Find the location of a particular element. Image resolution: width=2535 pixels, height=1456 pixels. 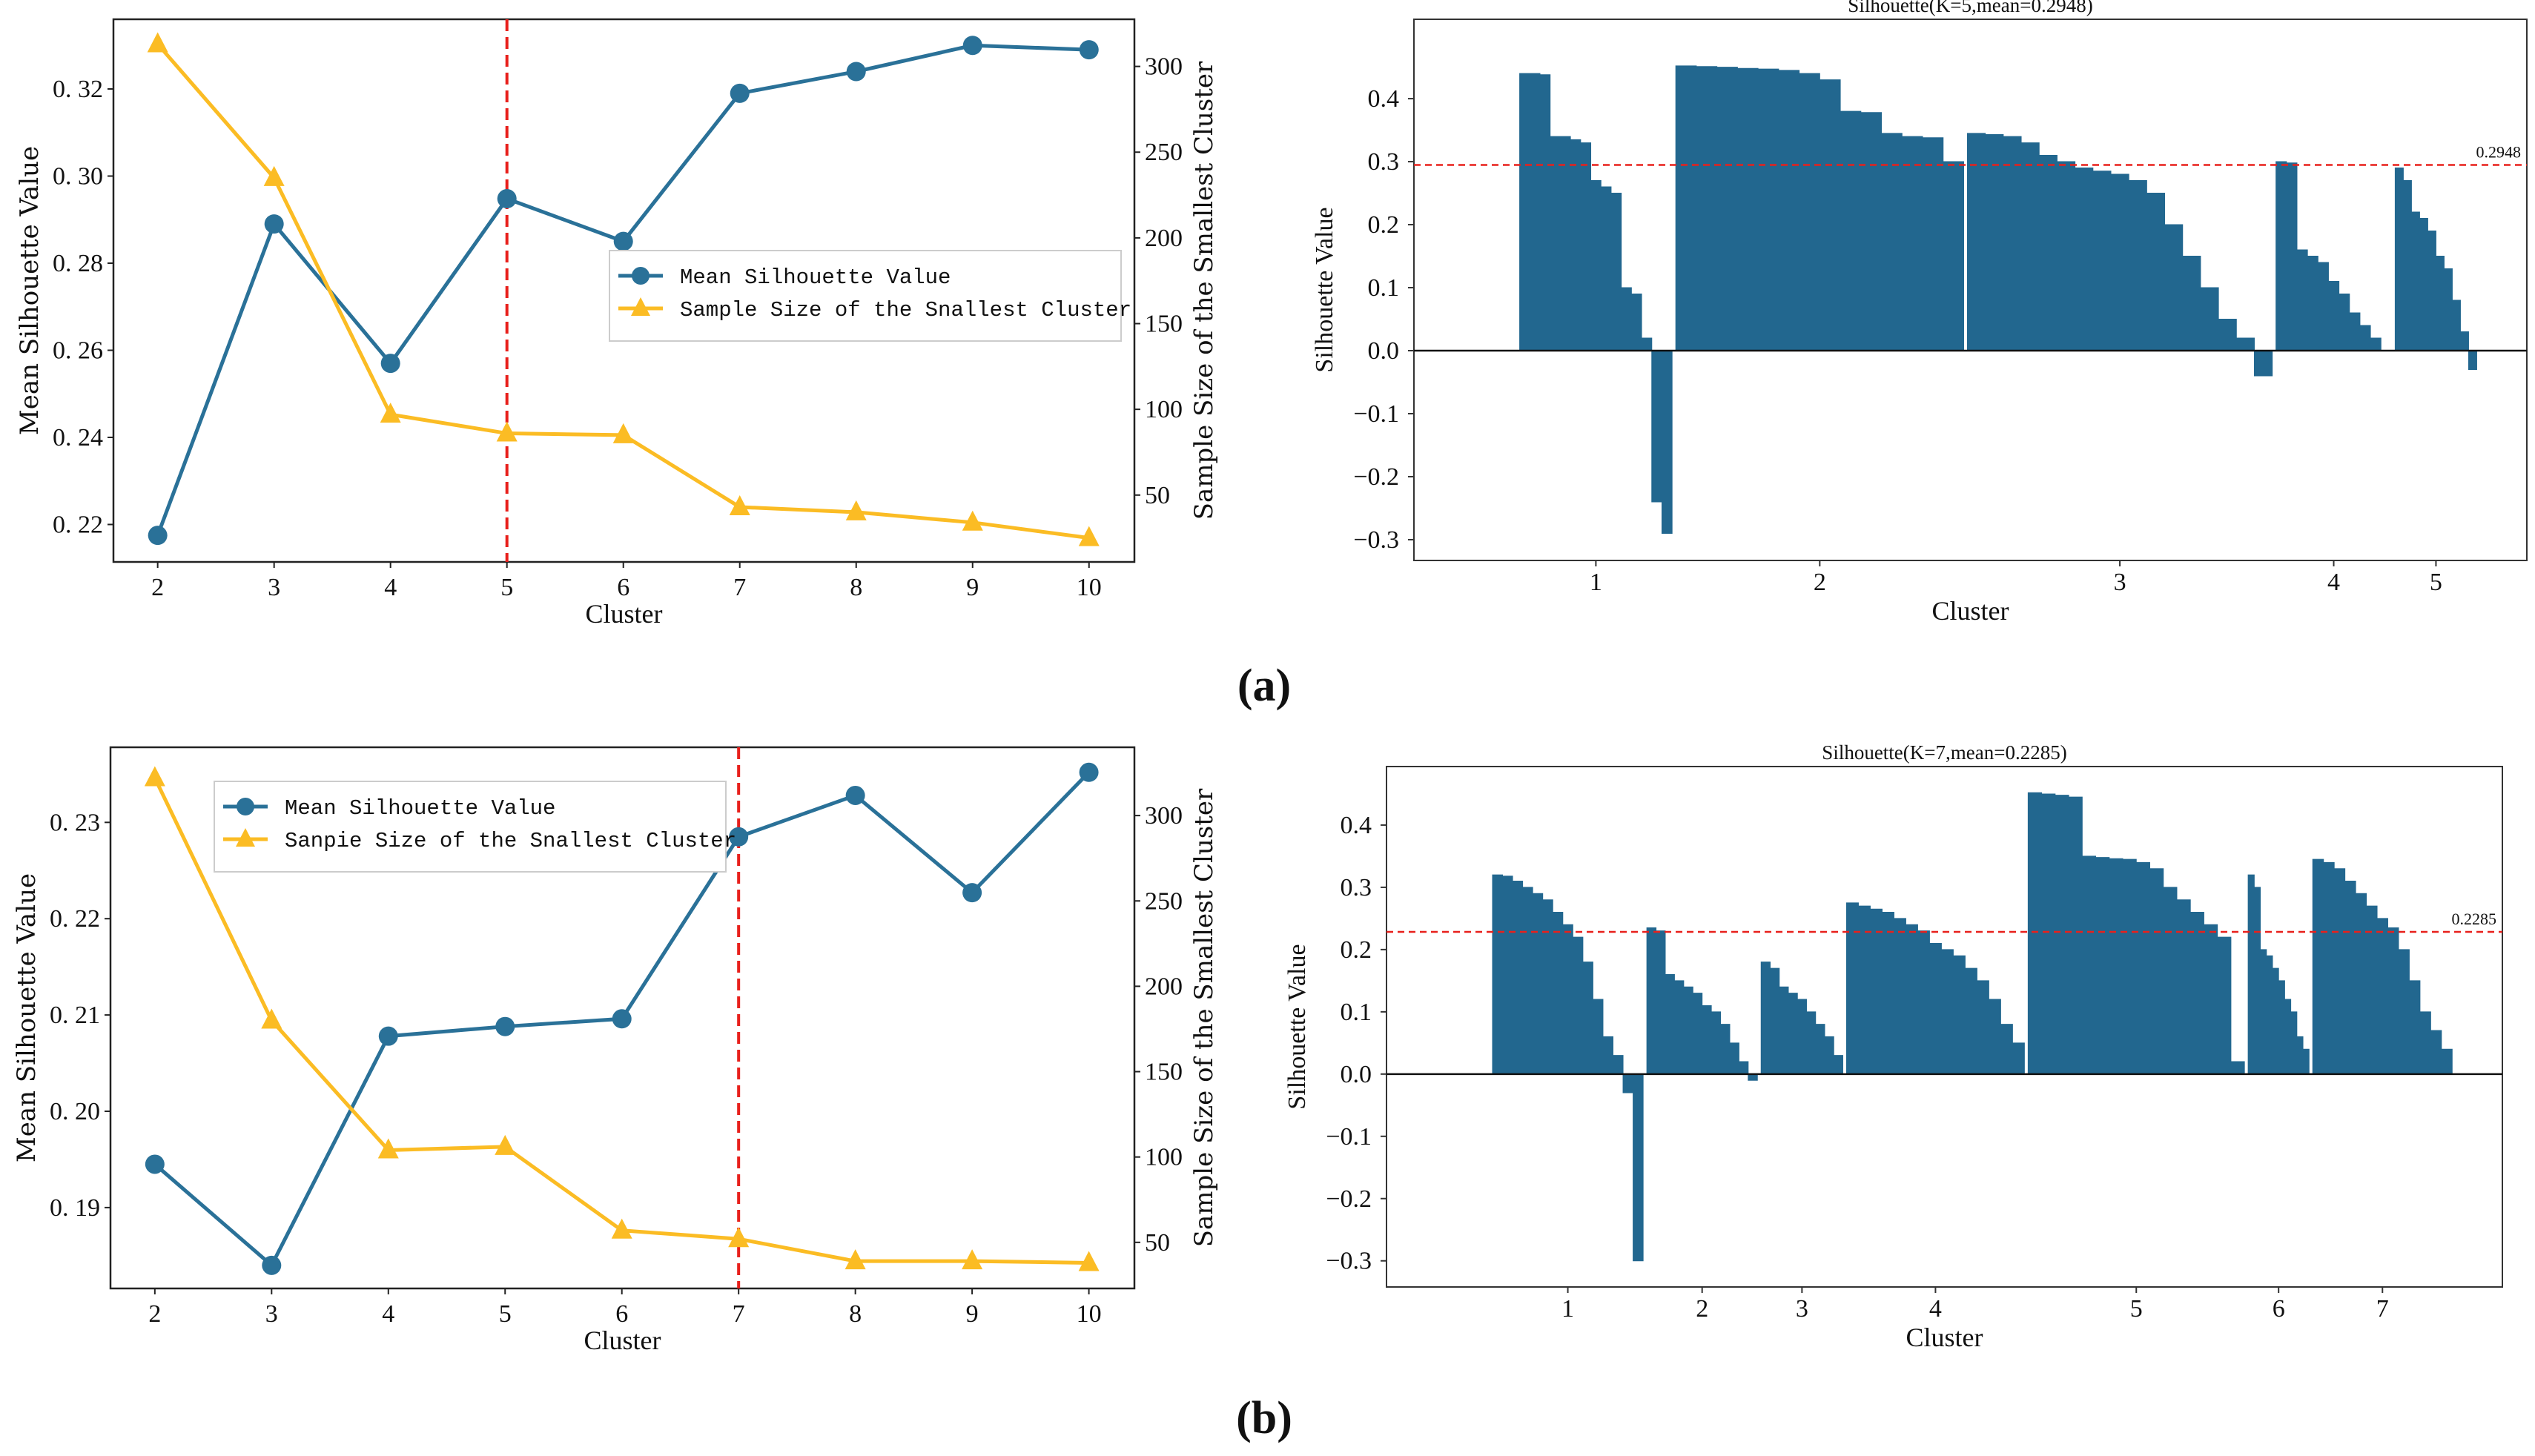

y-tick-label: −0.3 is located at coordinates (1376, 540).